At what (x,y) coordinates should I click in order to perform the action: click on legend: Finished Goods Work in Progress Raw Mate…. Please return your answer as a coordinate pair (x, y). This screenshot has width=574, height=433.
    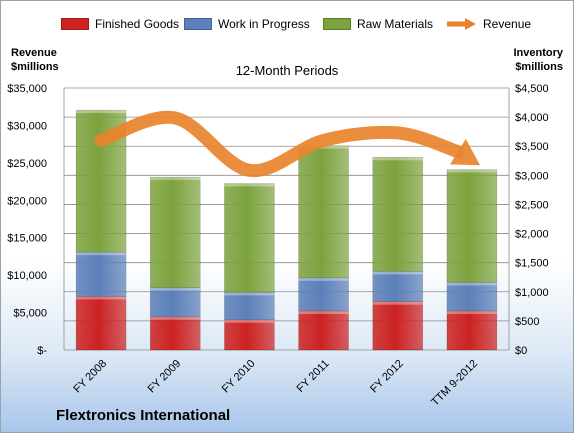
    Looking at the image, I should click on (287, 24).